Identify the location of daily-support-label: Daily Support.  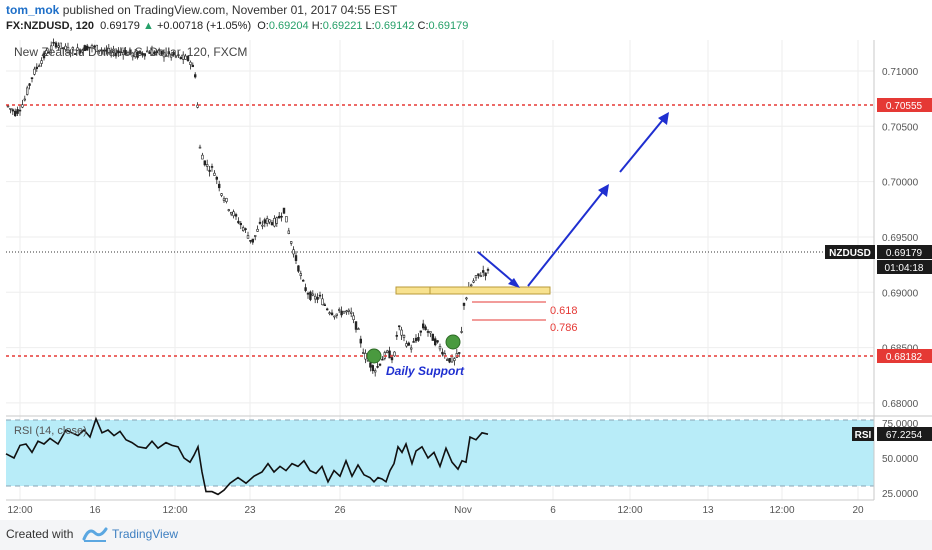
(425, 371).